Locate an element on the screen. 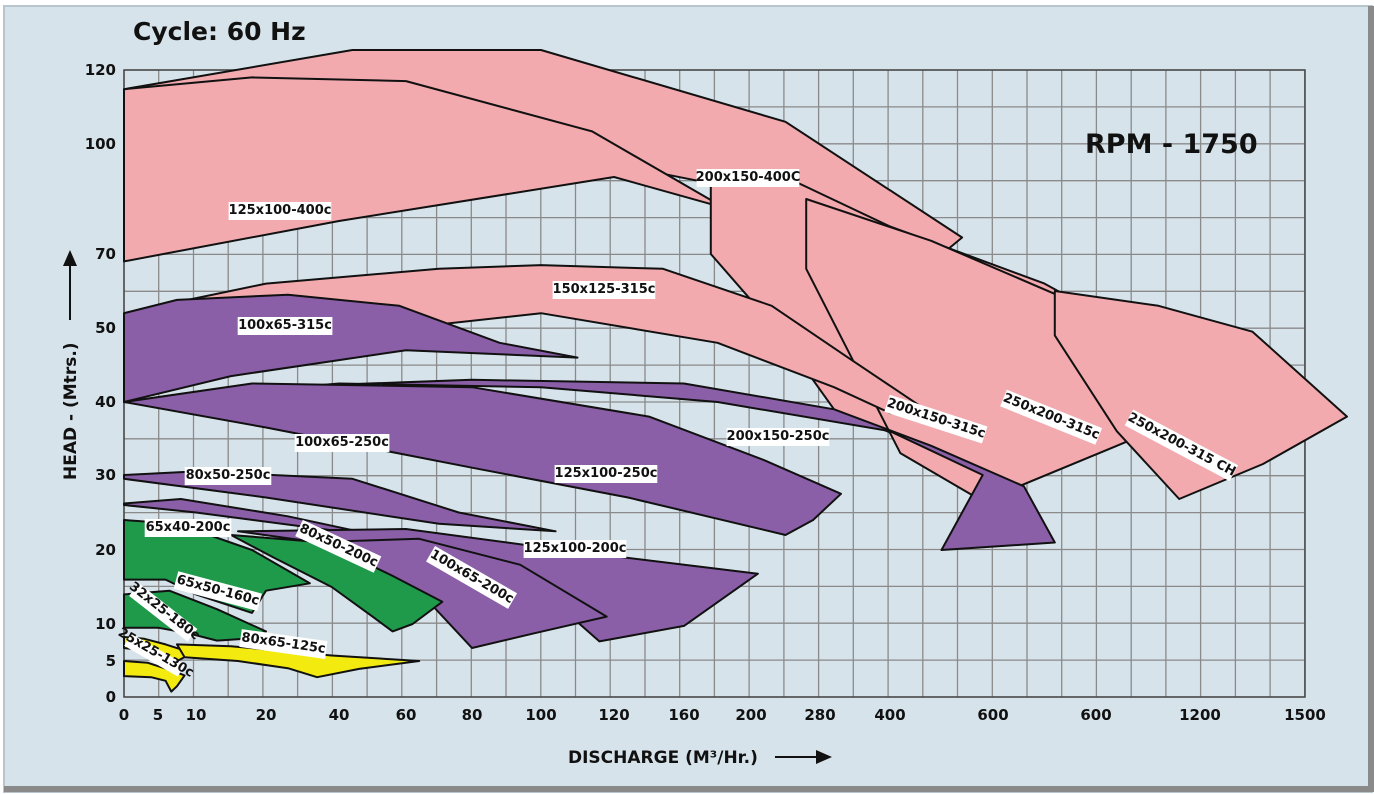 This screenshot has width=1374, height=795. x-tick-label: 80 is located at coordinates (472, 715).